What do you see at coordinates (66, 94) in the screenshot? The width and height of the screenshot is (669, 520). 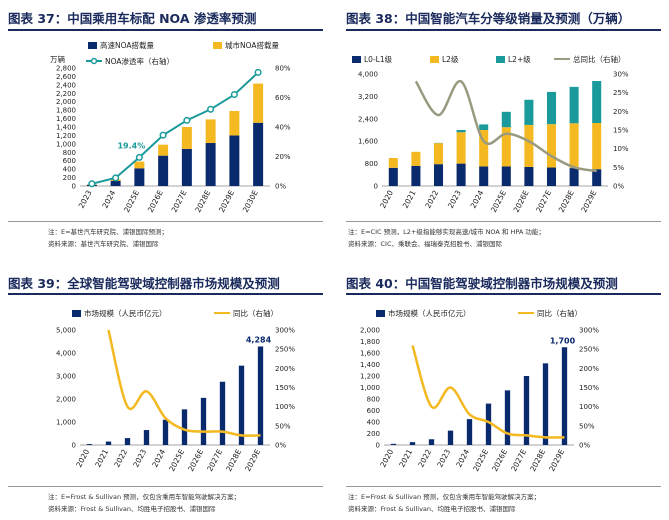 I see `y-tick-label: 2,200` at bounding box center [66, 94].